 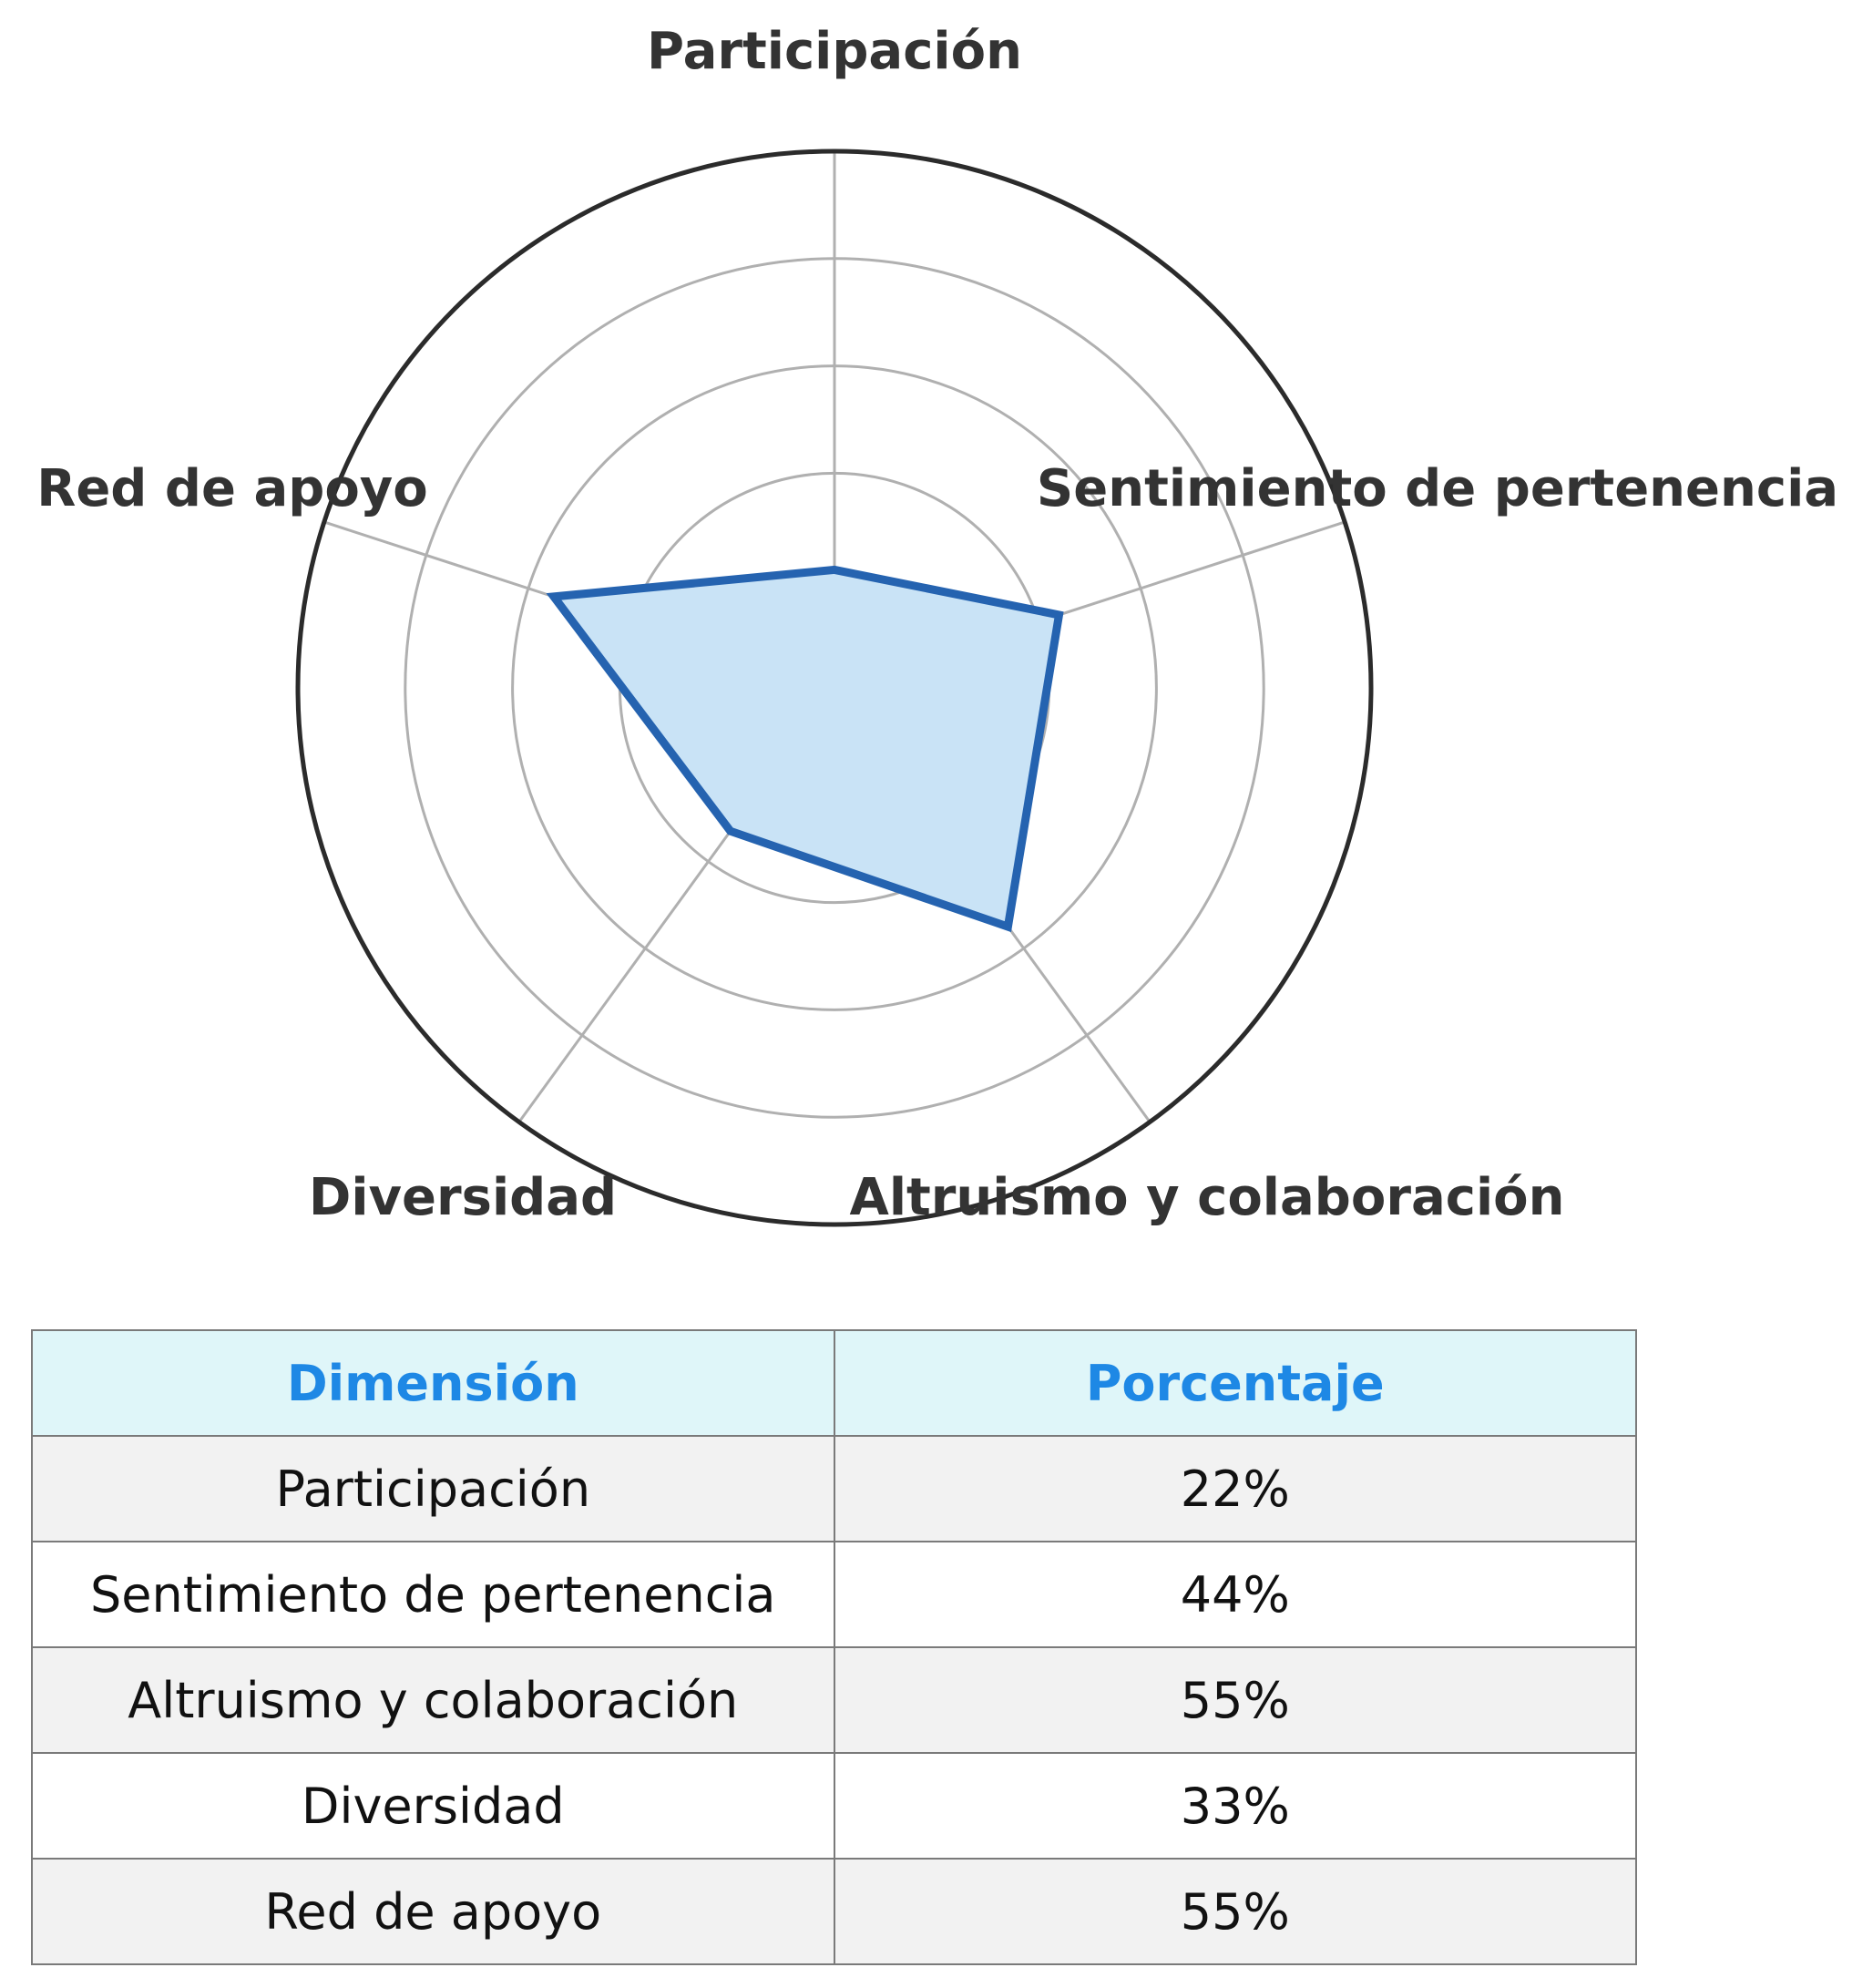 I want to click on table-header-row: Dimensión Porcentaje, so click(x=834, y=1383).